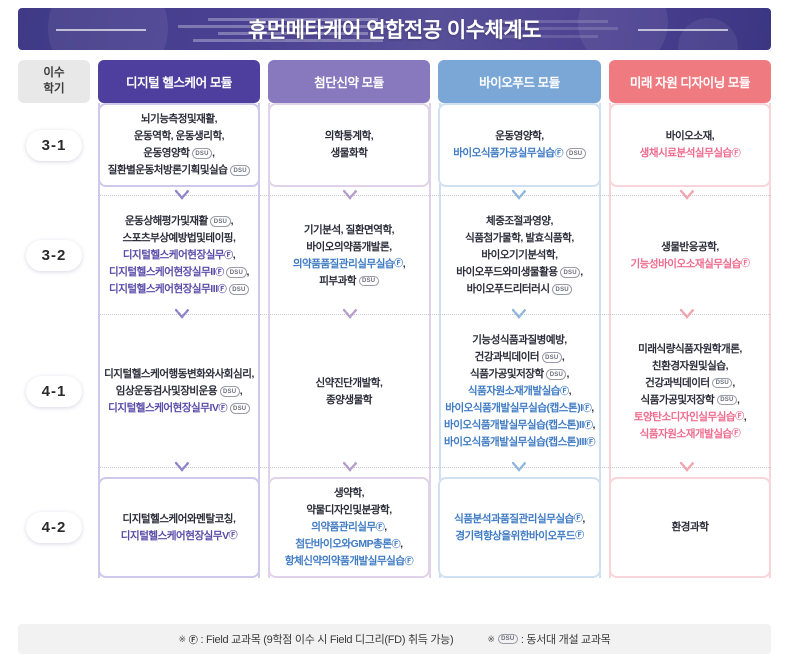 This screenshot has height=662, width=789. Describe the element at coordinates (519, 408) in the screenshot. I see `course-line: 바이오식품개발실무실습(캡스톤)IⒻ,` at that location.